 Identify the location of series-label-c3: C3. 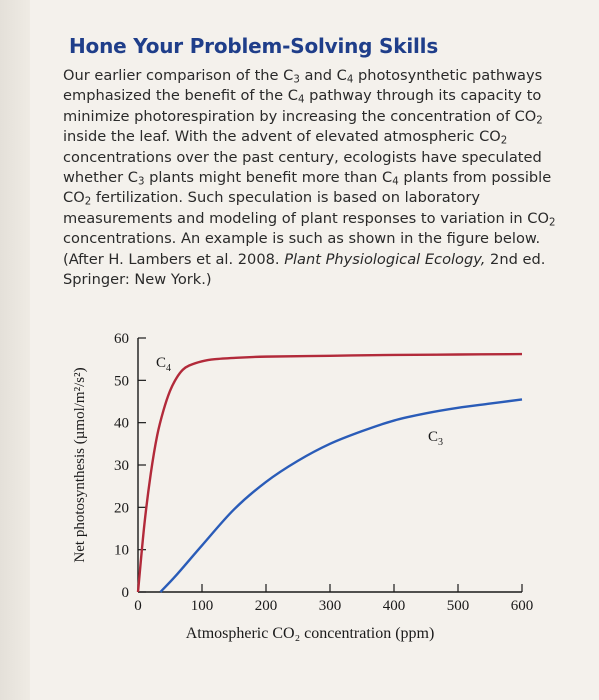
(435, 438).